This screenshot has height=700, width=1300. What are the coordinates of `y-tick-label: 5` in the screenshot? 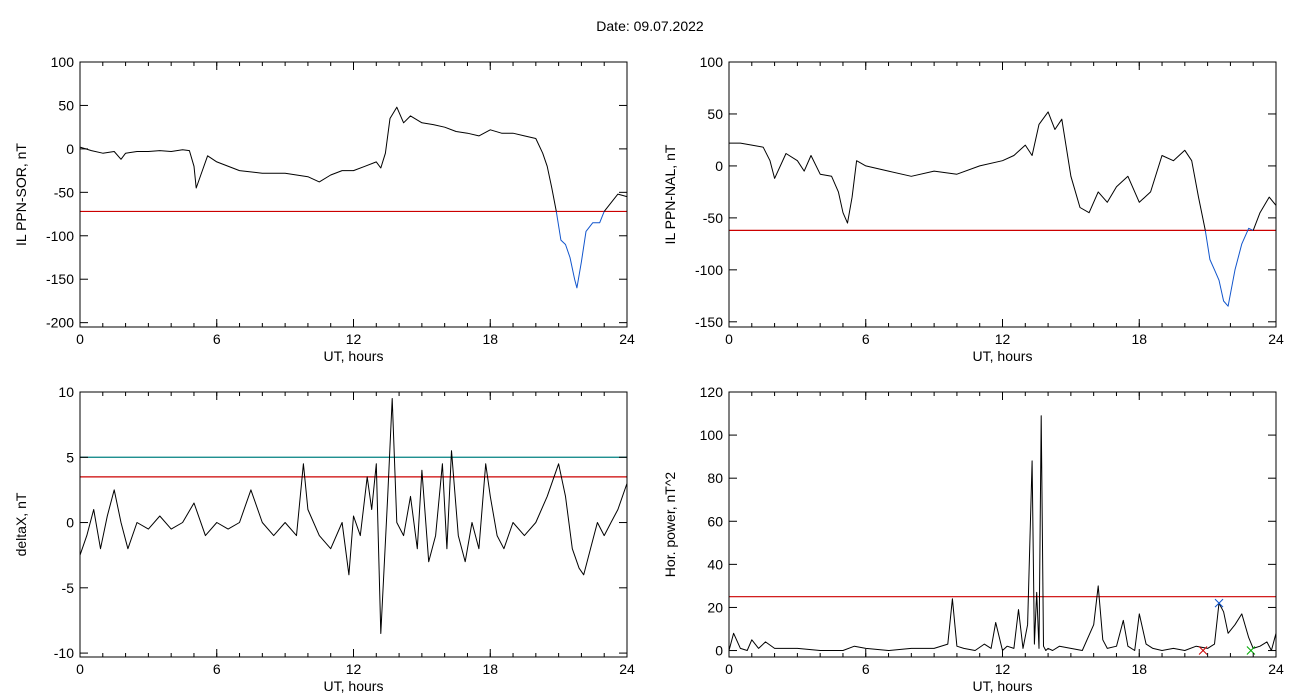 It's located at (70, 457).